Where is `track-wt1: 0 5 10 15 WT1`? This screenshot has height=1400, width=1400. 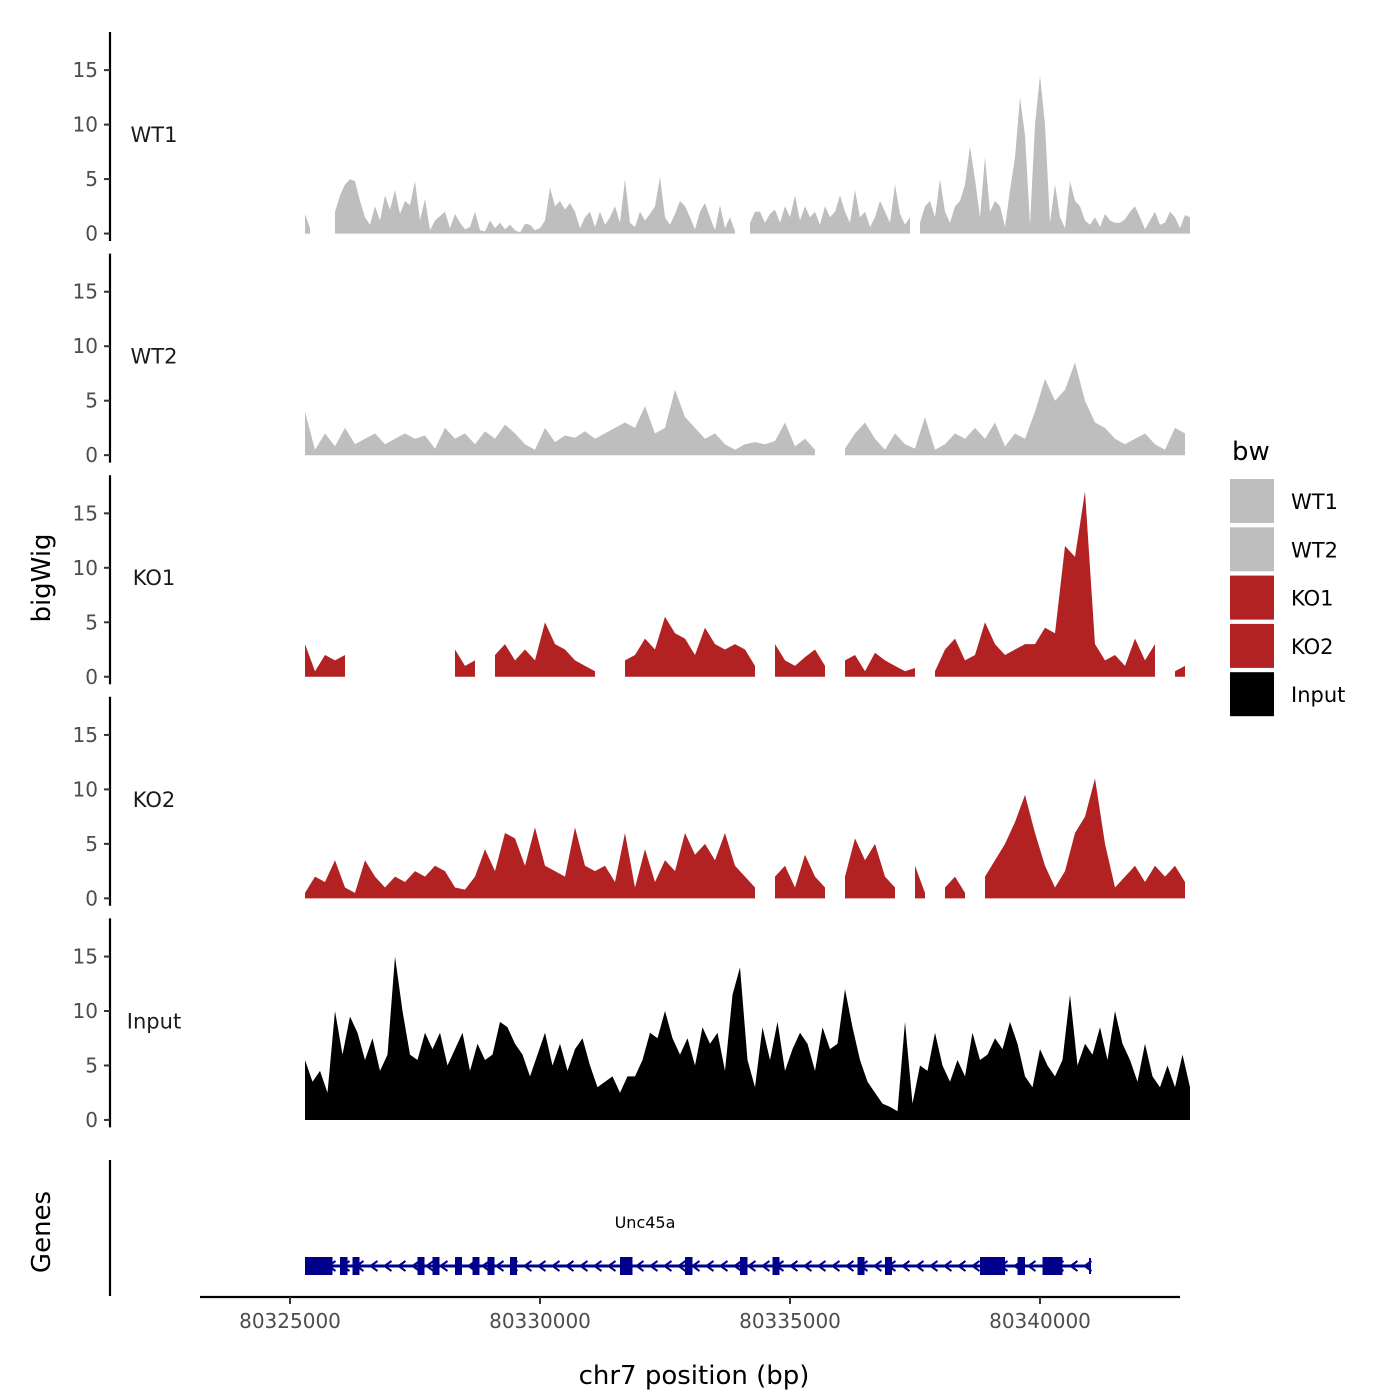
track-wt1: 0 5 10 15 WT1 is located at coordinates (631, 139).